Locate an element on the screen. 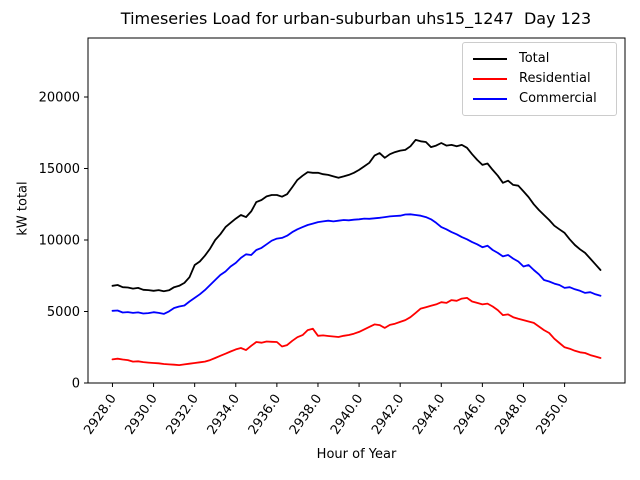  y-tick-label: 0 is located at coordinates (76, 384).